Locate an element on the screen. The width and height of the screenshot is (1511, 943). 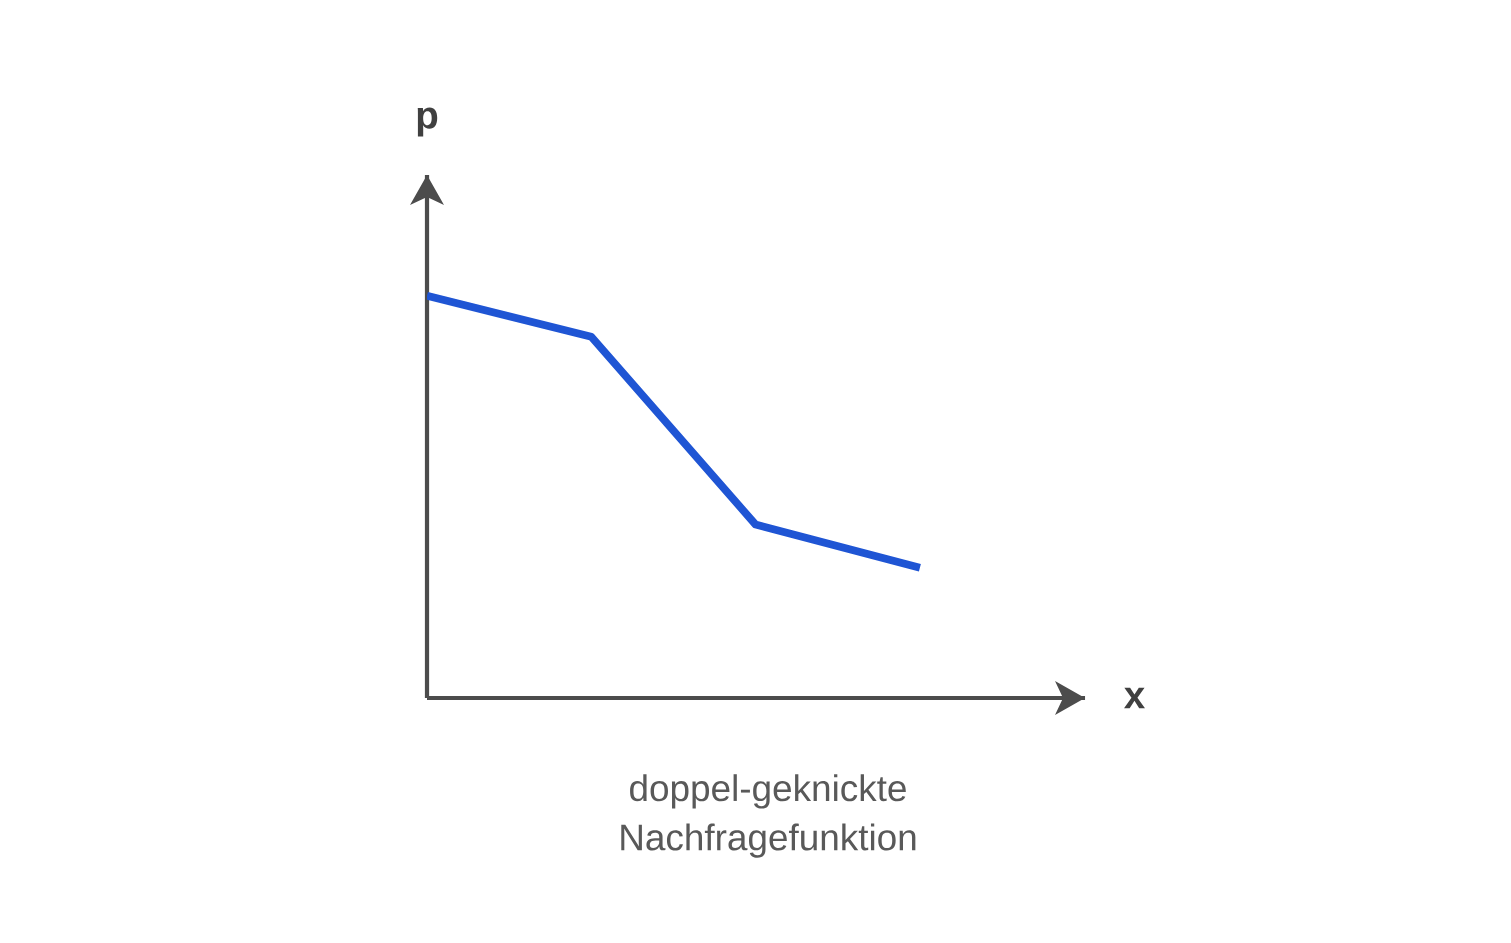
text: doppel-geknickte Nachfragefunktion is located at coordinates (768, 816).